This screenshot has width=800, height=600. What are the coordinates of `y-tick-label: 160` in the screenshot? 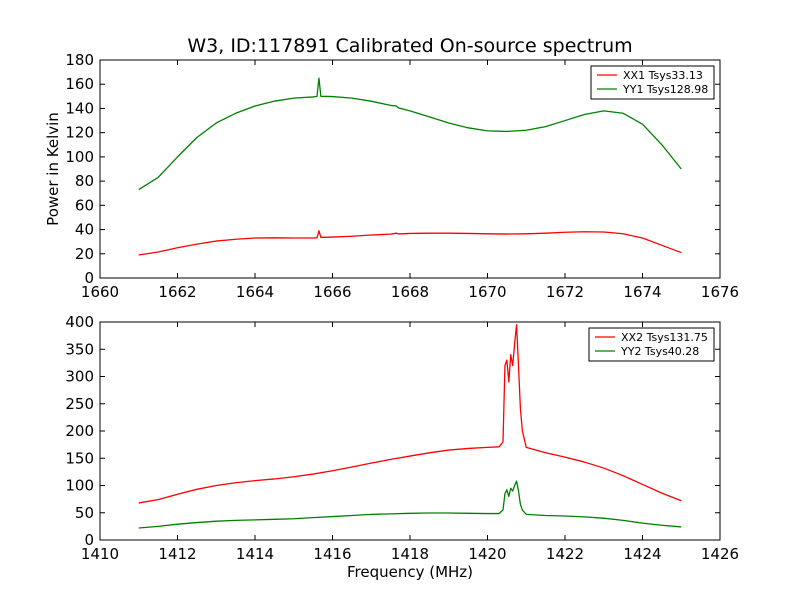 It's located at (79, 84).